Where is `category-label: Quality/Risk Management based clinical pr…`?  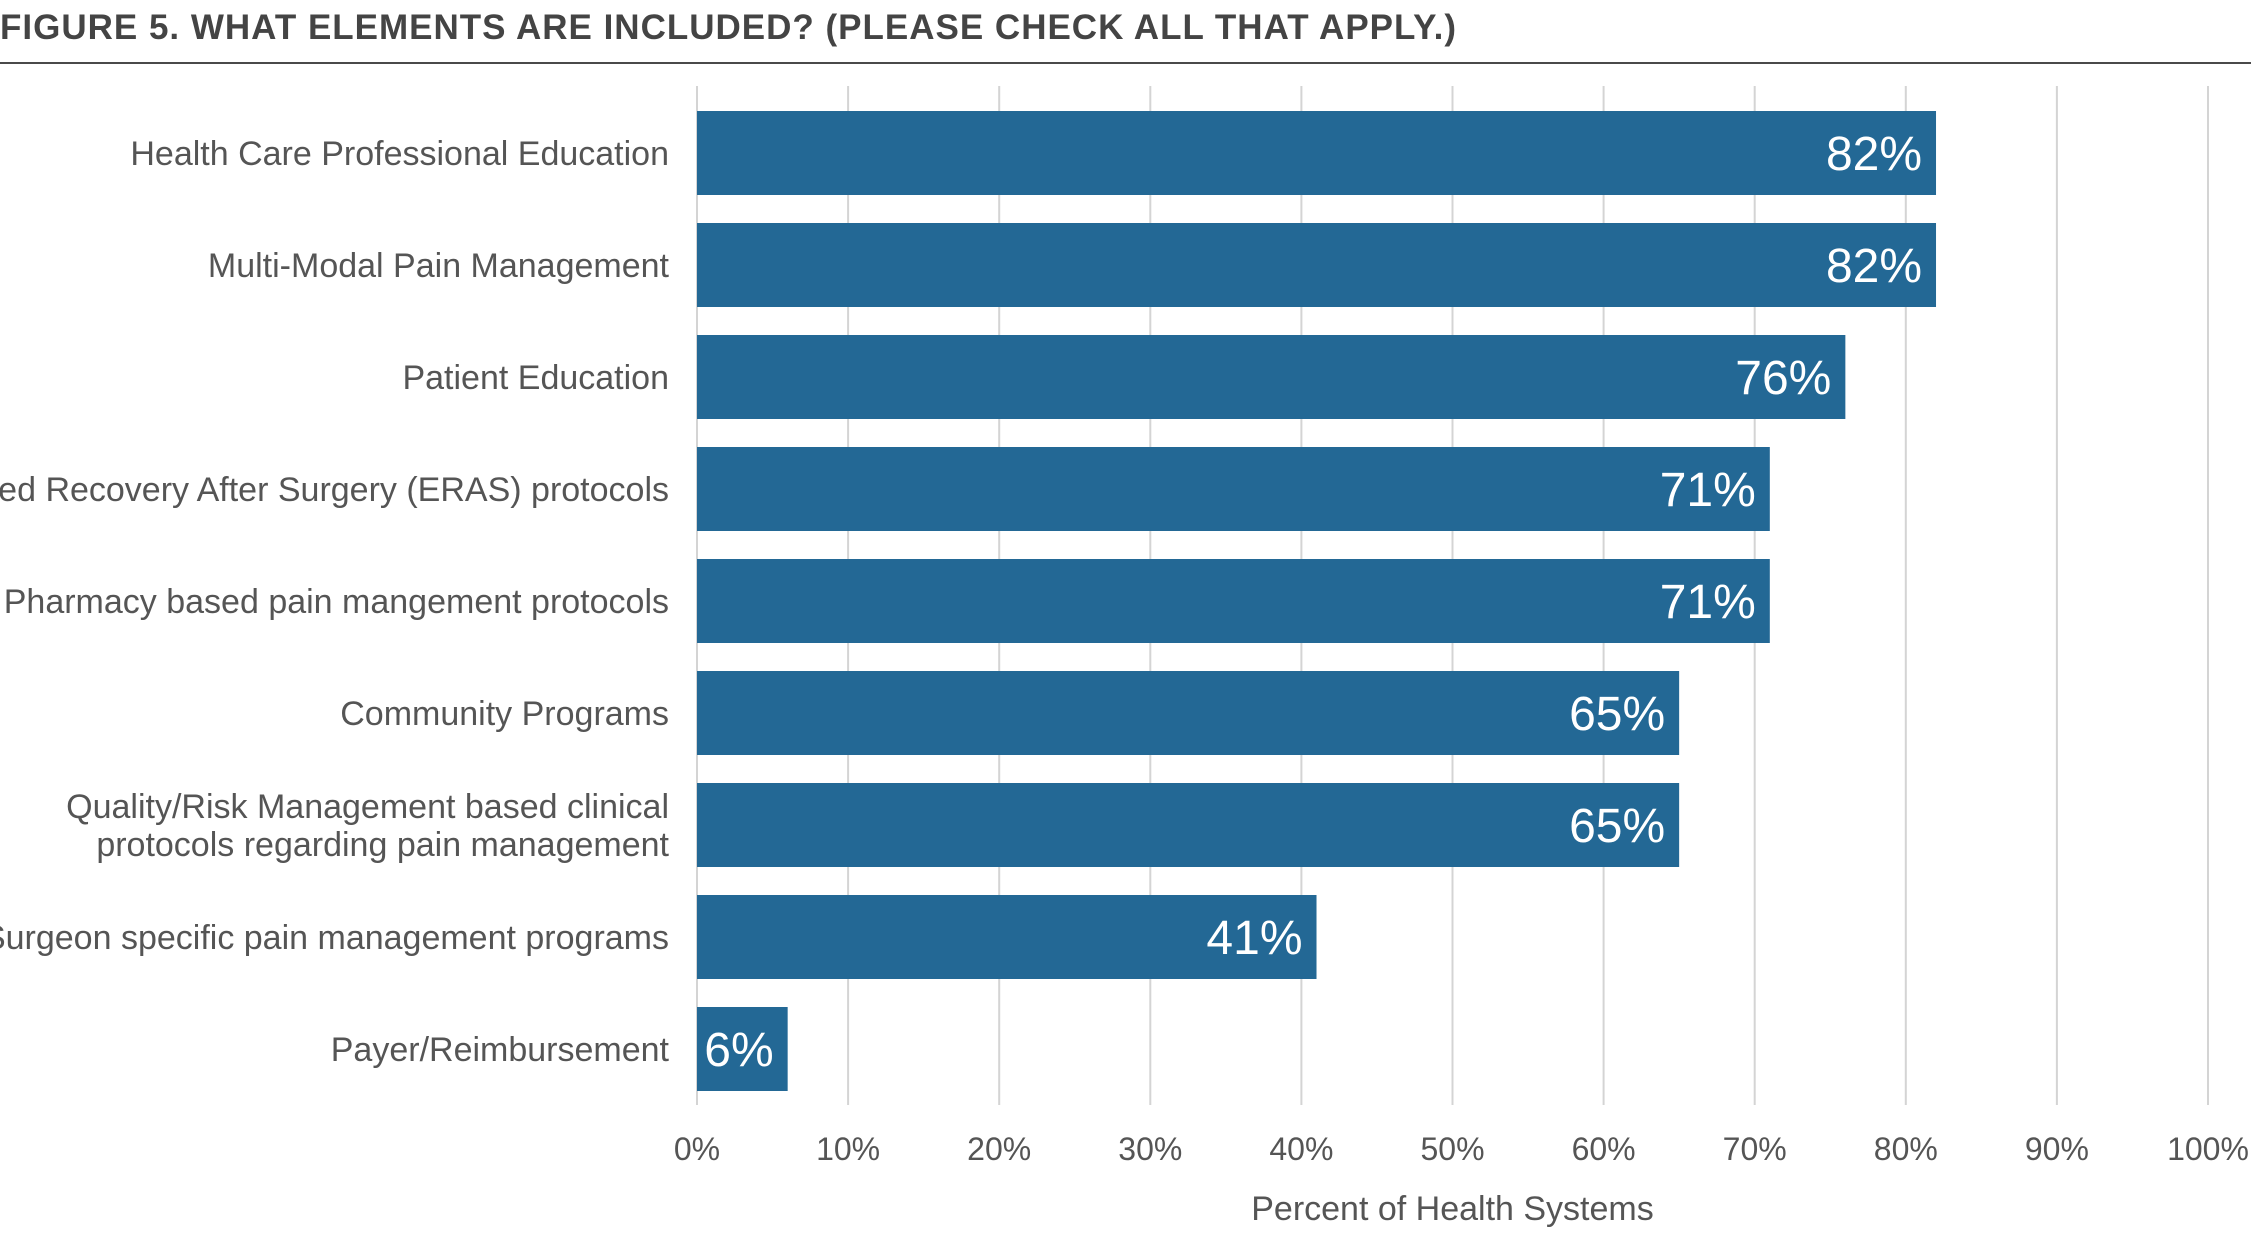
category-label: Quality/Risk Management based clinical pr… is located at coordinates (367, 826).